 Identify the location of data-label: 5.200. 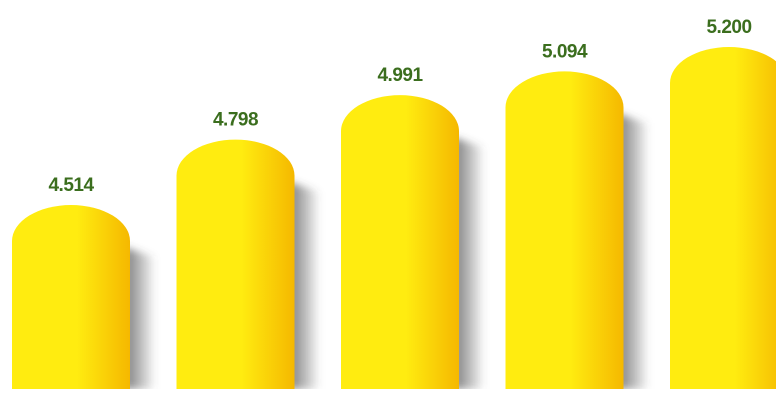
(728, 27).